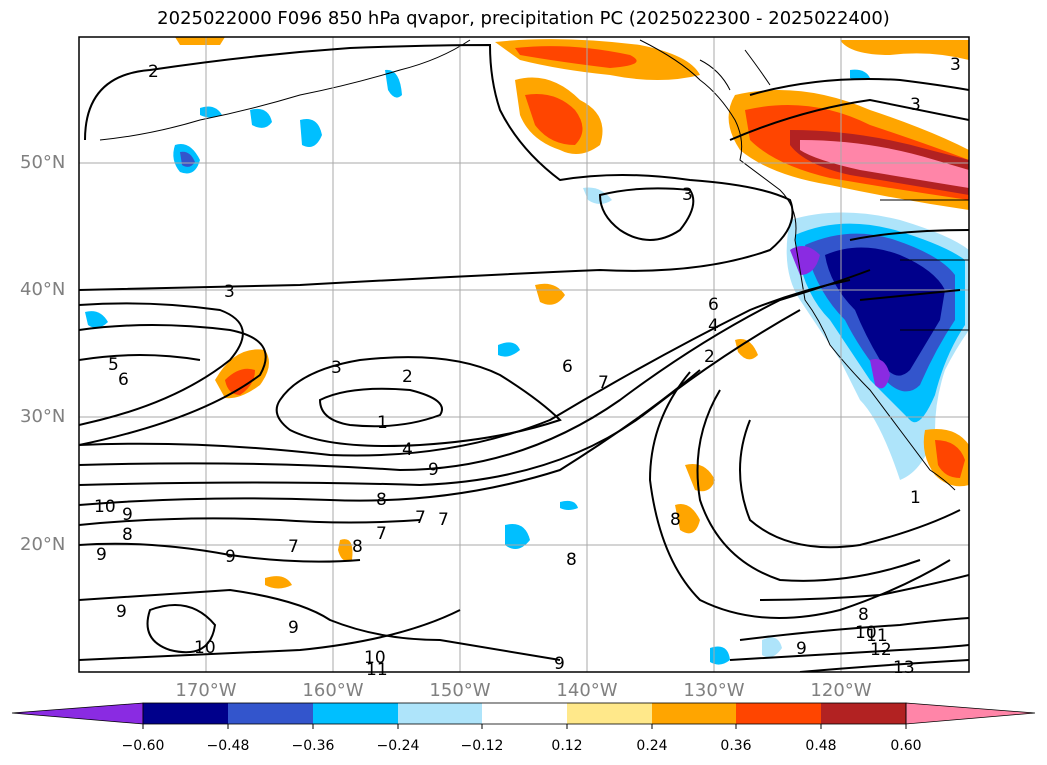 The width and height of the screenshot is (1047, 765). What do you see at coordinates (43, 544) in the screenshot?
I see `lat-label: 20°N` at bounding box center [43, 544].